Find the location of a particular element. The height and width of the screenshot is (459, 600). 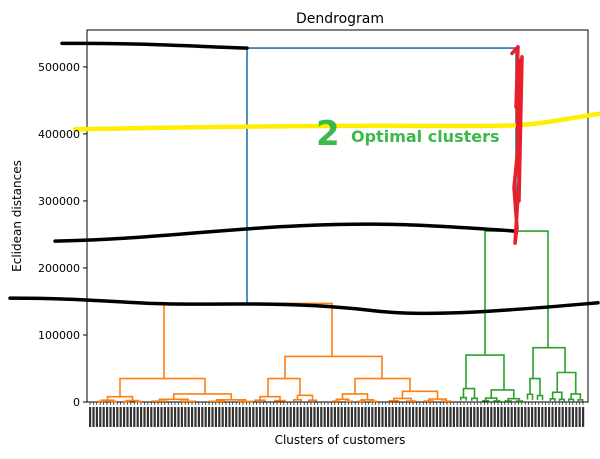

cut-line-top is located at coordinates (154, 45).